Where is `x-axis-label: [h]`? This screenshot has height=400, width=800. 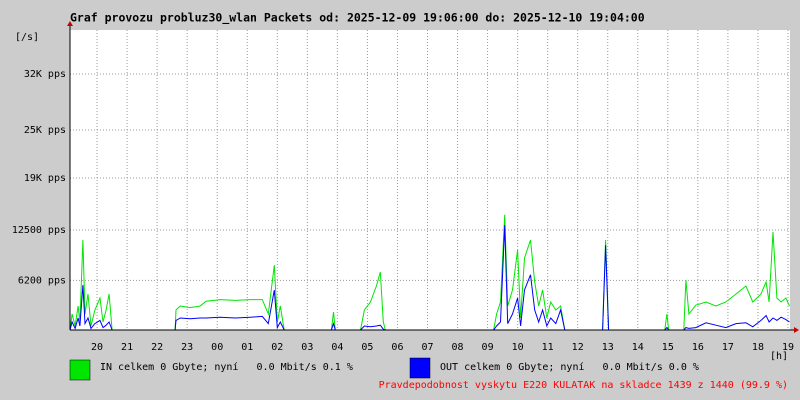
x-axis-label: [h] is located at coordinates (779, 356).